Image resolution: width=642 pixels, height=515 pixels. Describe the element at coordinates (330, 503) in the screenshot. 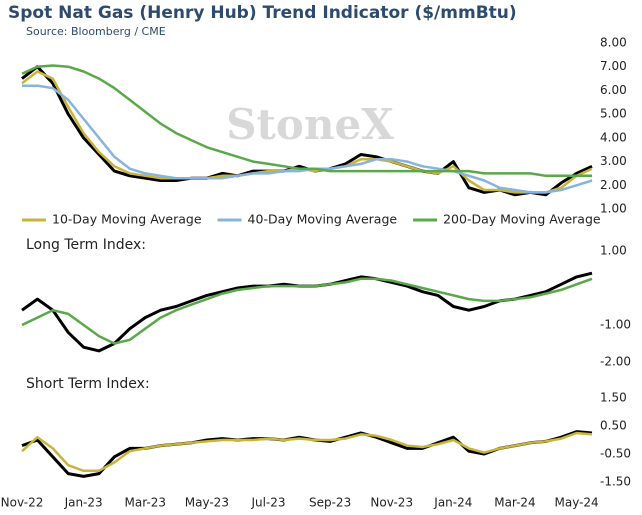

I see `x-tick-label: Sep-23` at that location.